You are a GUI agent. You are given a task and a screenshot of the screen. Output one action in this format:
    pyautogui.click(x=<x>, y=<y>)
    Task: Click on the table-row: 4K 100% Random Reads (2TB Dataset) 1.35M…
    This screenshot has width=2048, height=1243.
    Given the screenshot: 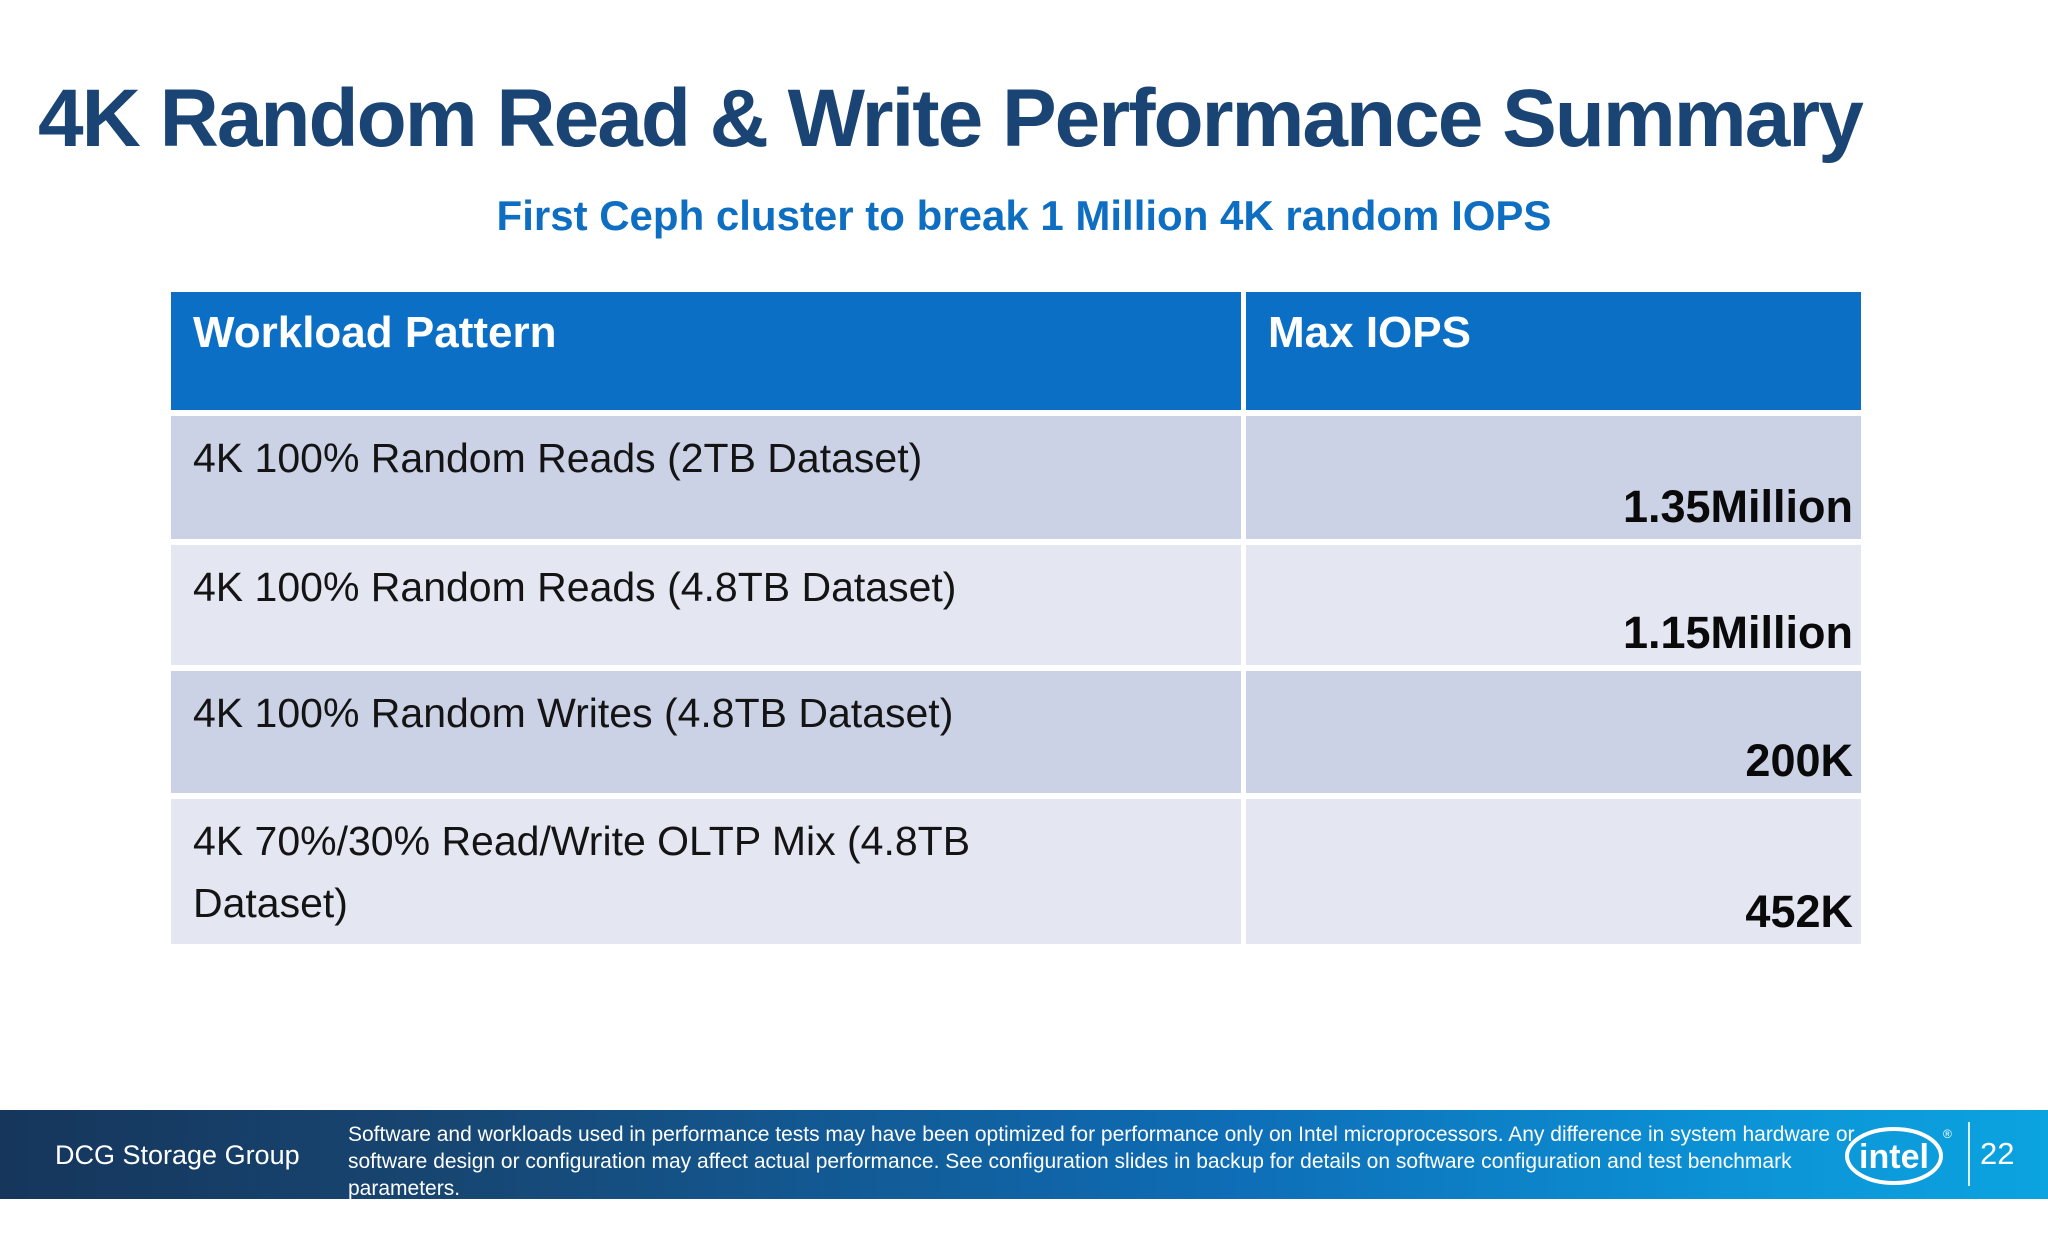 What is the action you would take?
    pyautogui.click(x=1016, y=477)
    